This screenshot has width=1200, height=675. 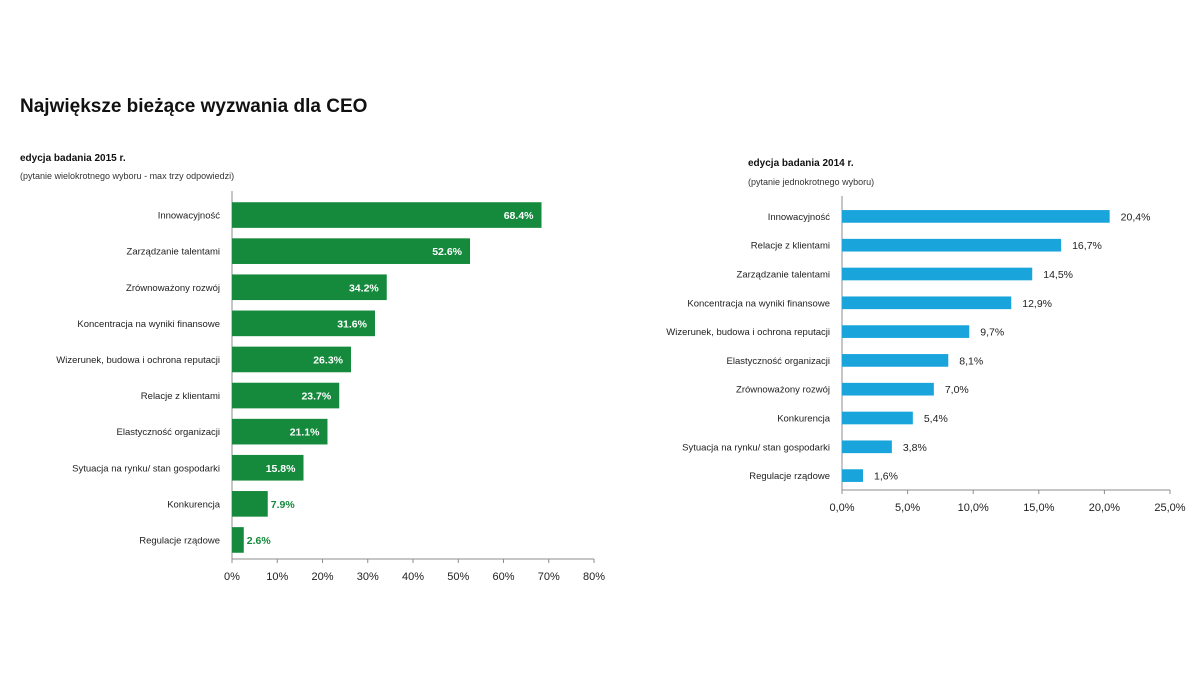 I want to click on bar-2014-category-label: Konkurencja, so click(x=804, y=419).